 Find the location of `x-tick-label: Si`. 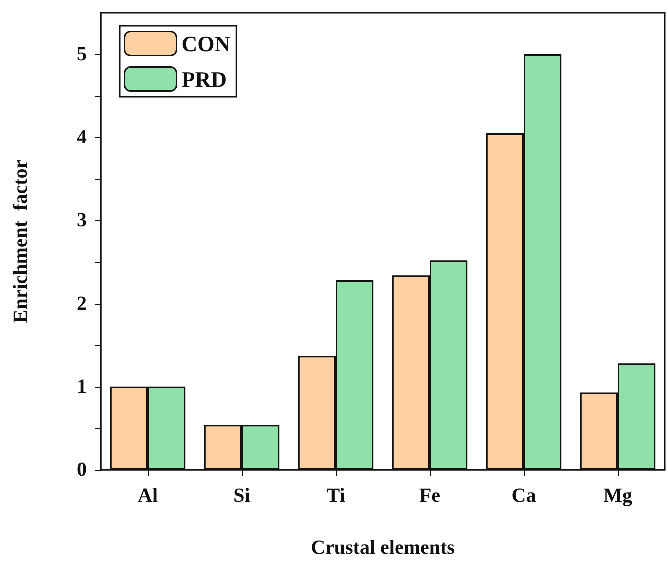

x-tick-label: Si is located at coordinates (242, 496).